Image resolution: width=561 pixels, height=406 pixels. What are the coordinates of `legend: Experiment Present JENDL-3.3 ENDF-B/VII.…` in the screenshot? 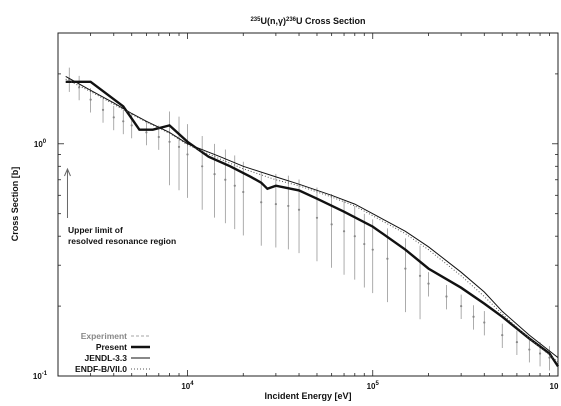 It's located at (112, 352).